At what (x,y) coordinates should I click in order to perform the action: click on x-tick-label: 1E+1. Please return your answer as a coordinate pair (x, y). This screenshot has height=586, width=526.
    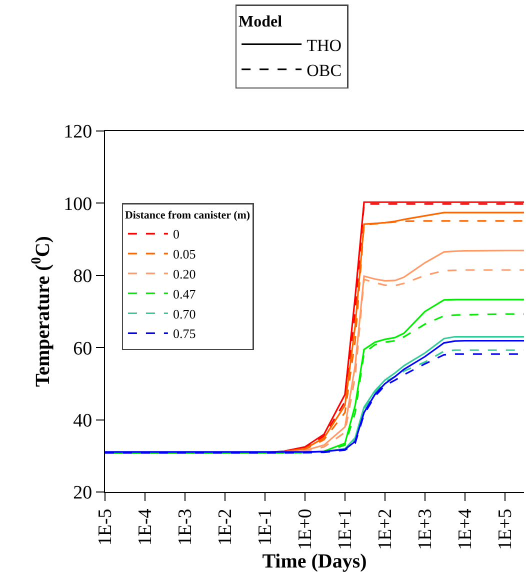
    Looking at the image, I should click on (345, 529).